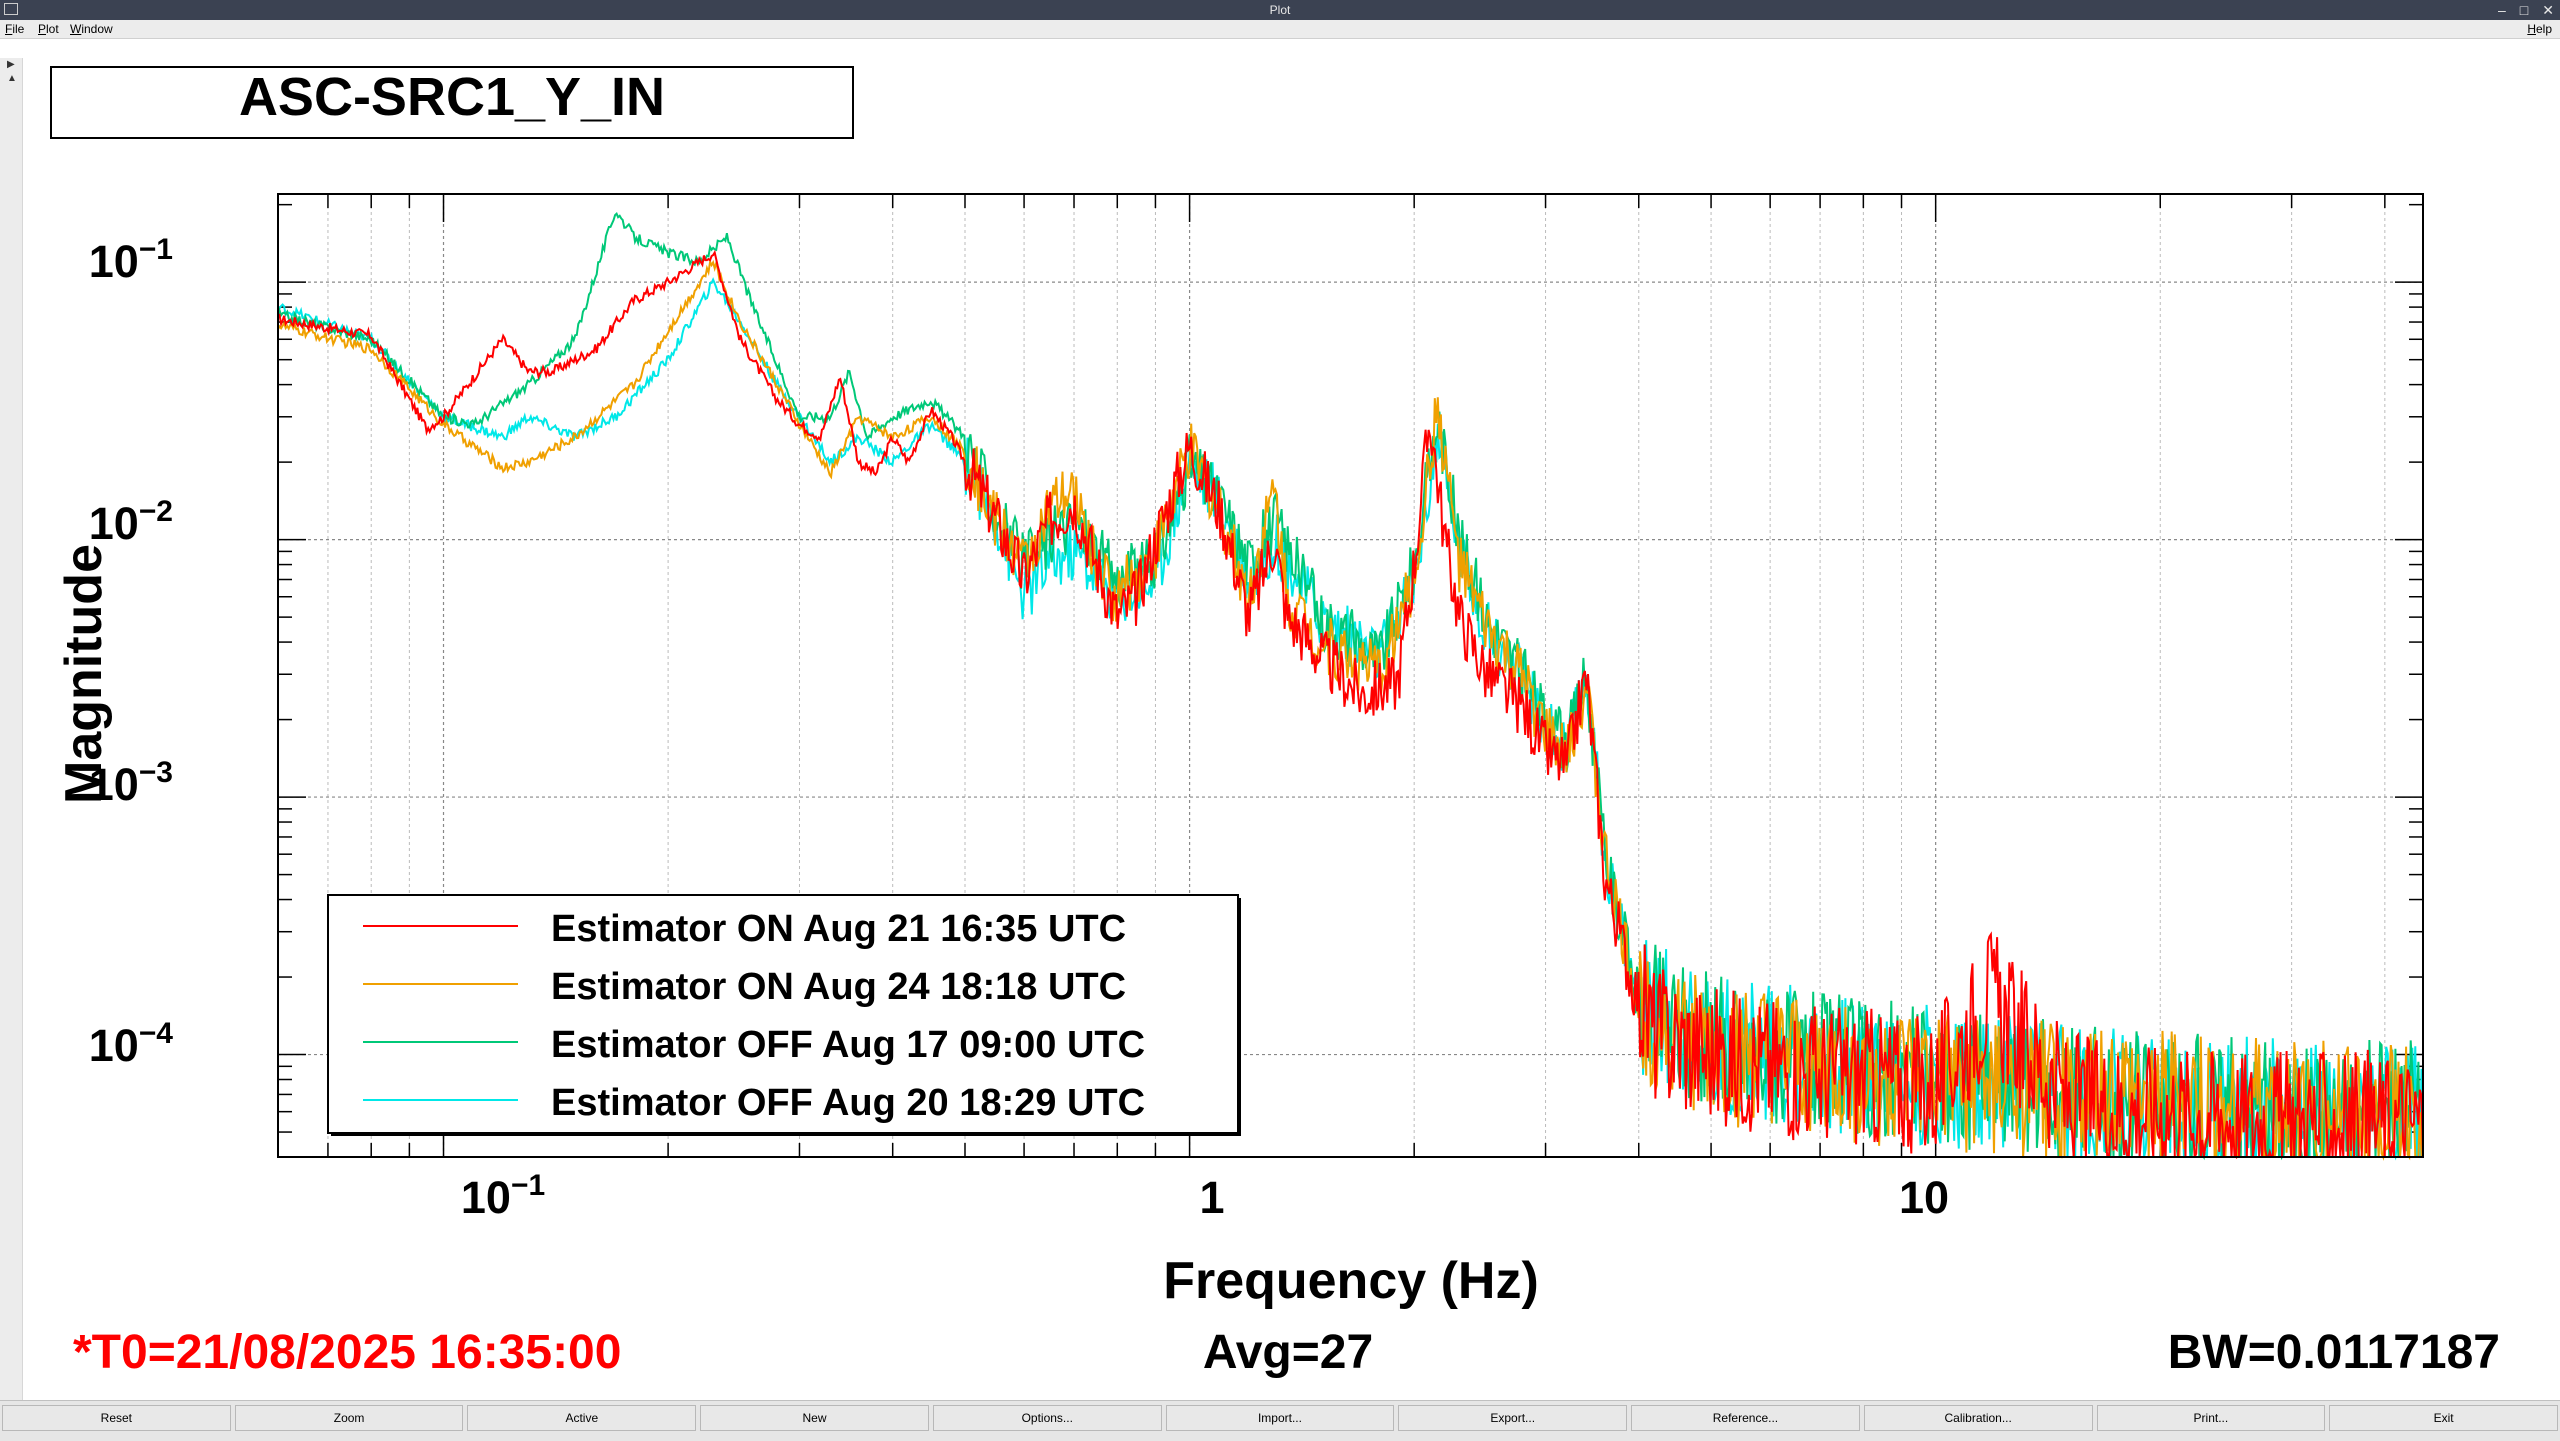  What do you see at coordinates (12, 78) in the screenshot?
I see `arrow-up-icon: ▲` at bounding box center [12, 78].